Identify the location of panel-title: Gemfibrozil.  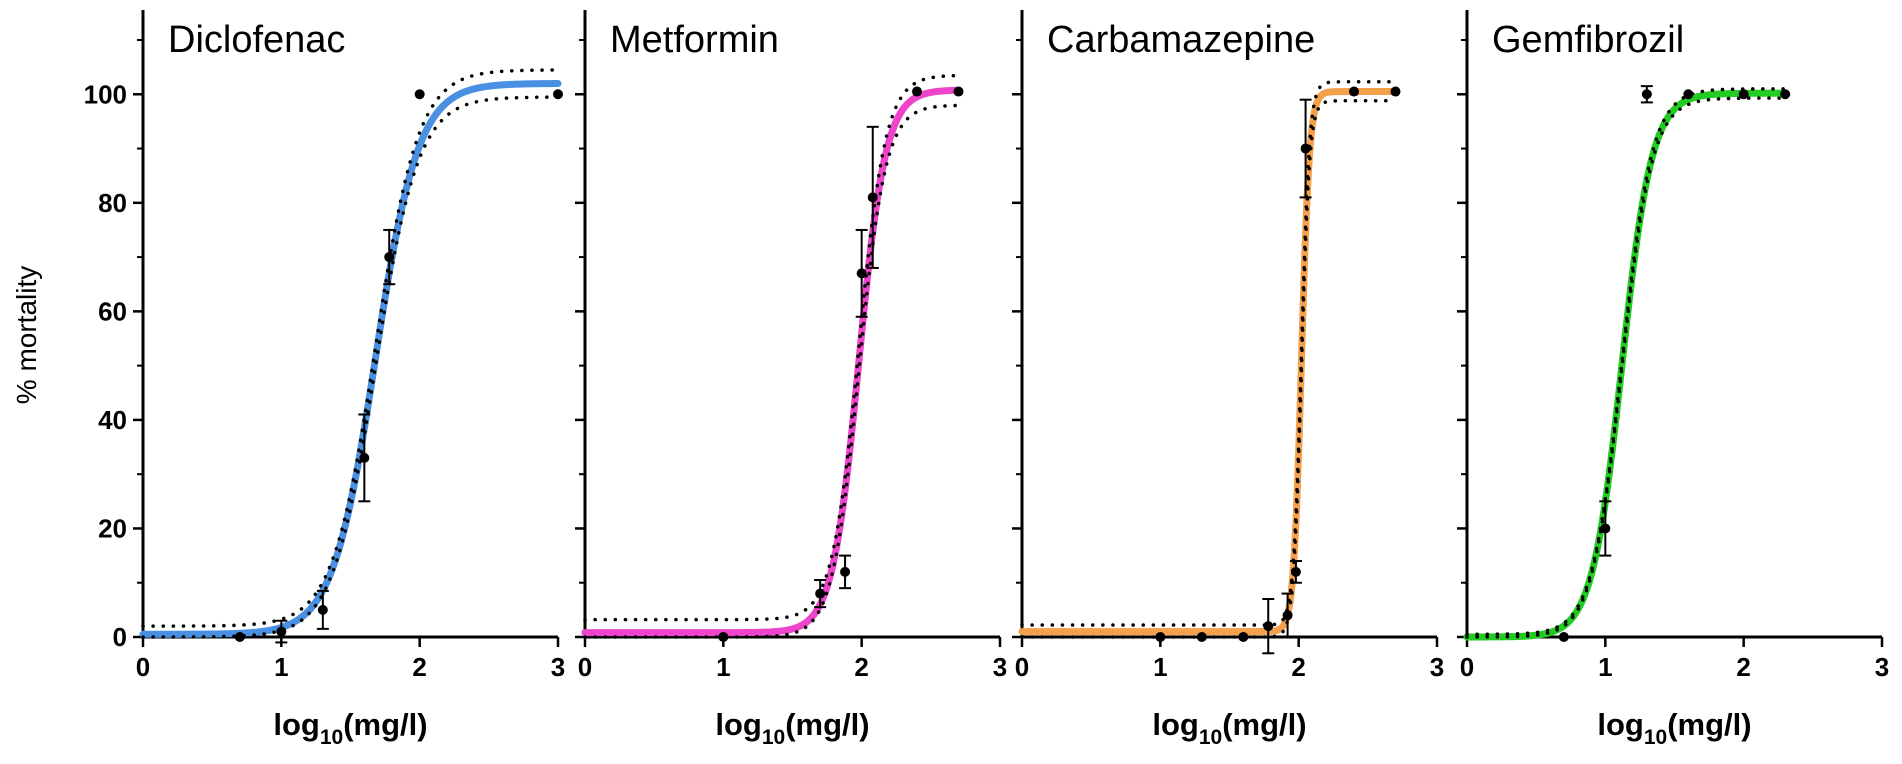
(1588, 40).